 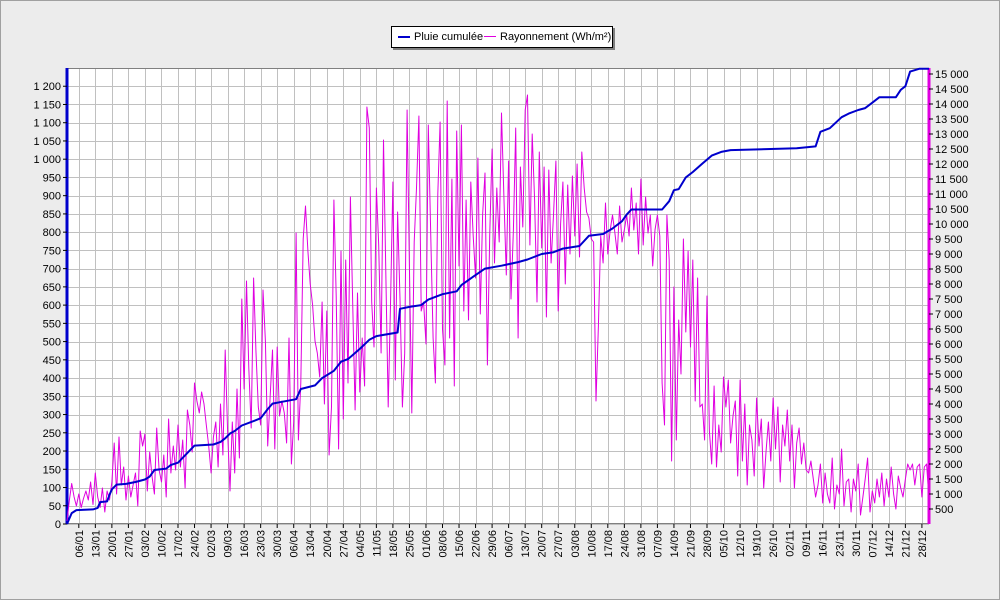 I want to click on x-tick-label: 13/07, so click(x=526, y=544).